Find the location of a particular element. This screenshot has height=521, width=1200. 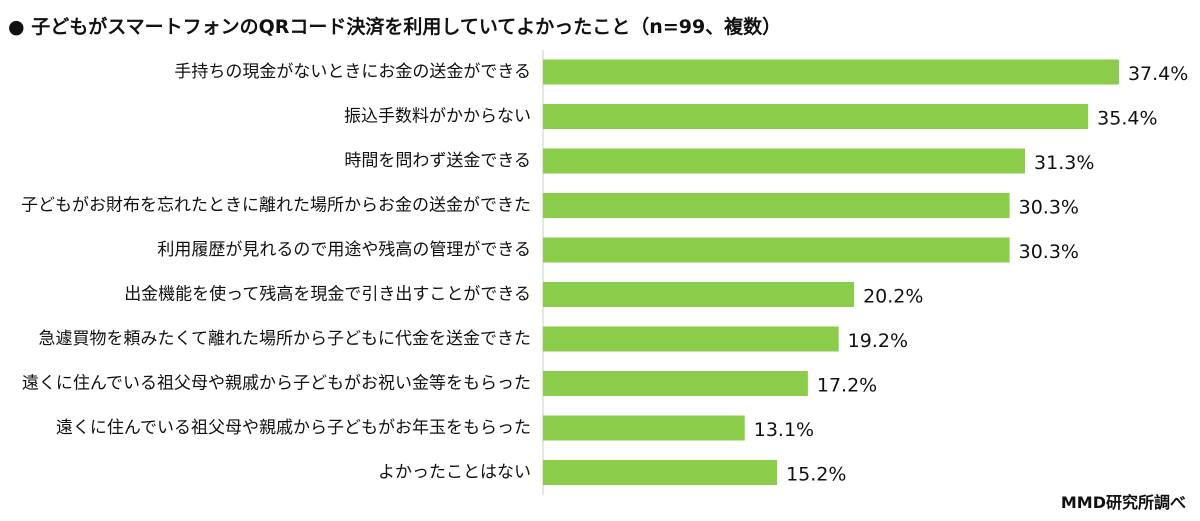

source-credit: MMD研究所調べ is located at coordinates (1123, 502).